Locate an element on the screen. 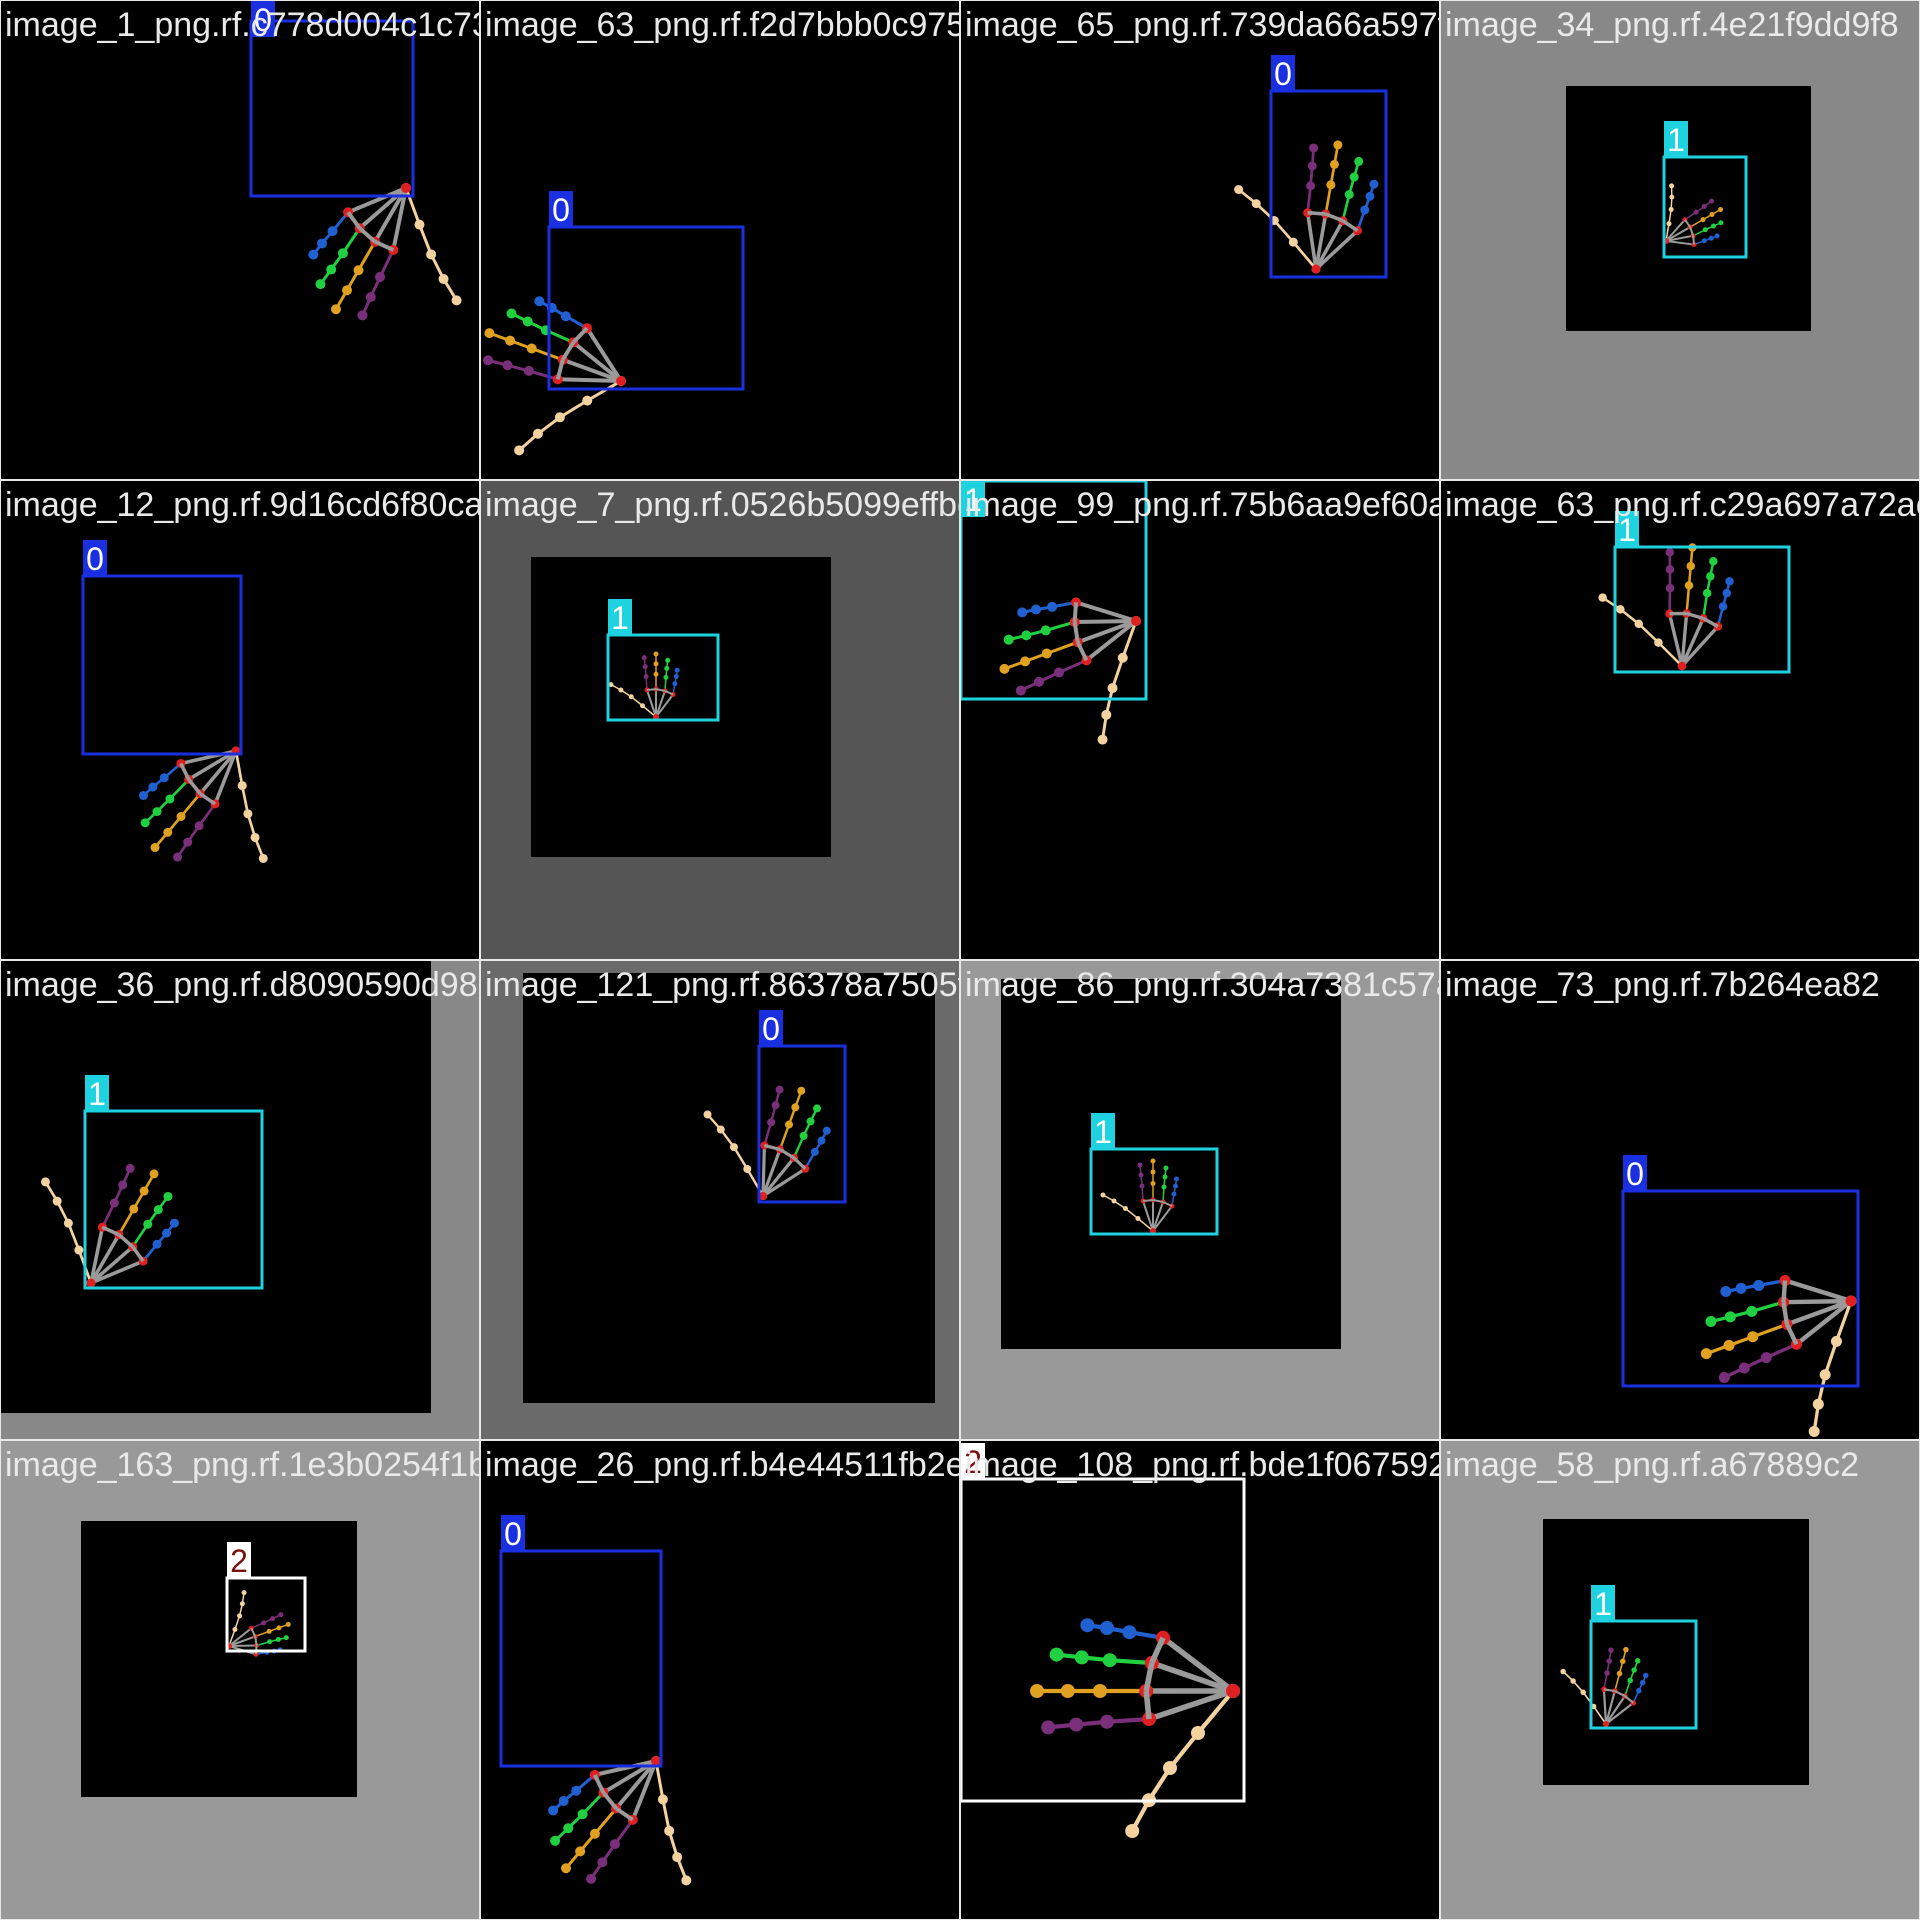  wrist-keypoint is located at coordinates (763, 1196).